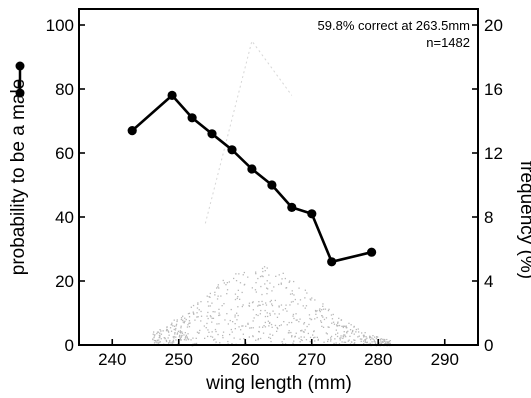 The width and height of the screenshot is (531, 398). I want to click on x-tick-label: 280, so click(378, 359).